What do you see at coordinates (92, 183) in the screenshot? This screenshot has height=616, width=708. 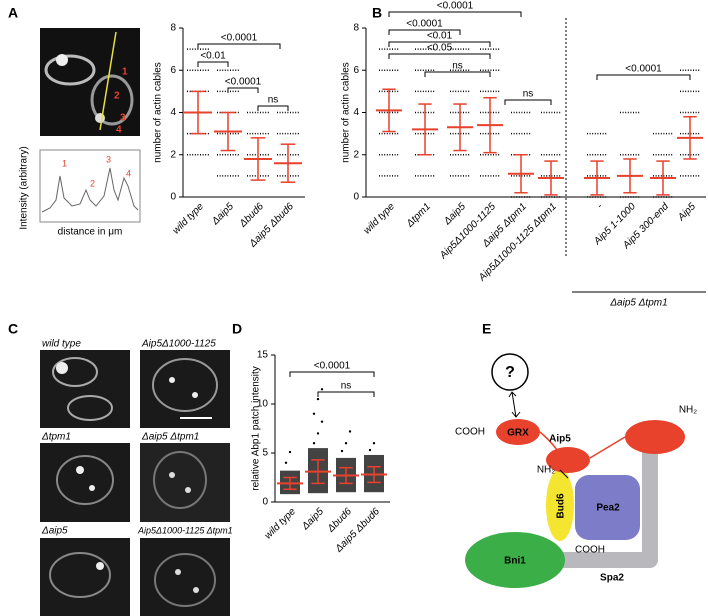 I see `peak-label: 2` at bounding box center [92, 183].